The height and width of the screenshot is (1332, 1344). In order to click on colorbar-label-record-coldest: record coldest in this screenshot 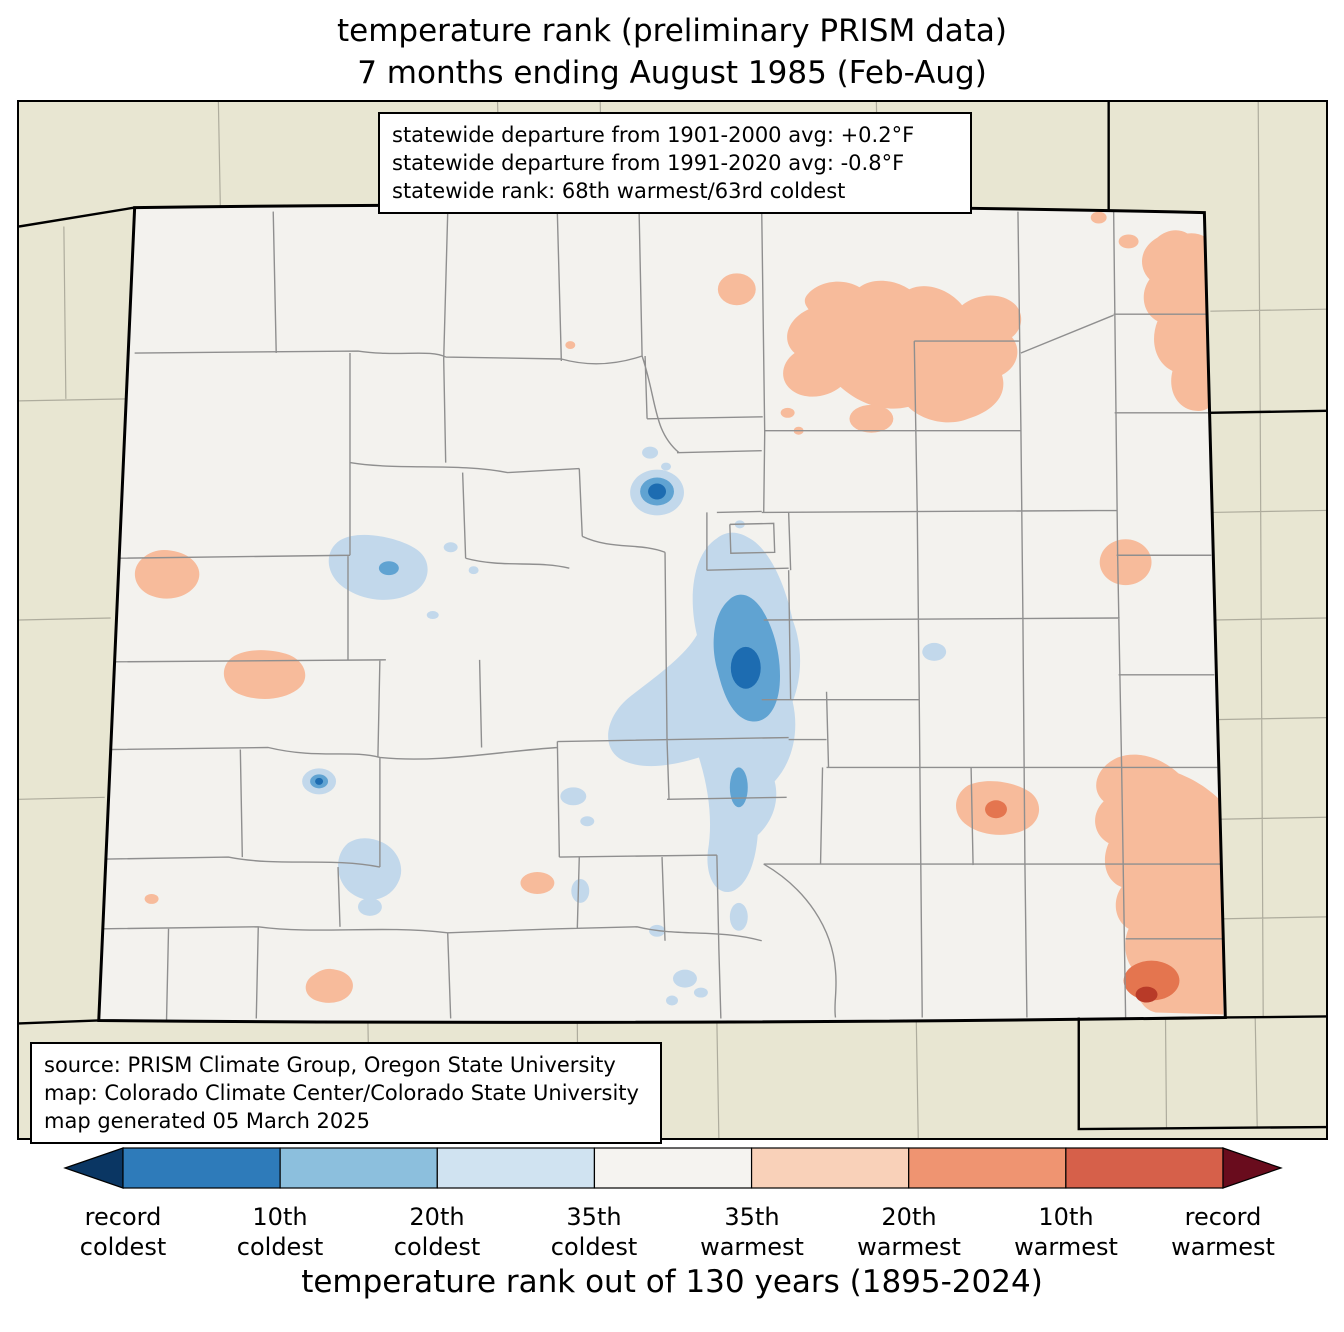, I will do `click(123, 1232)`.